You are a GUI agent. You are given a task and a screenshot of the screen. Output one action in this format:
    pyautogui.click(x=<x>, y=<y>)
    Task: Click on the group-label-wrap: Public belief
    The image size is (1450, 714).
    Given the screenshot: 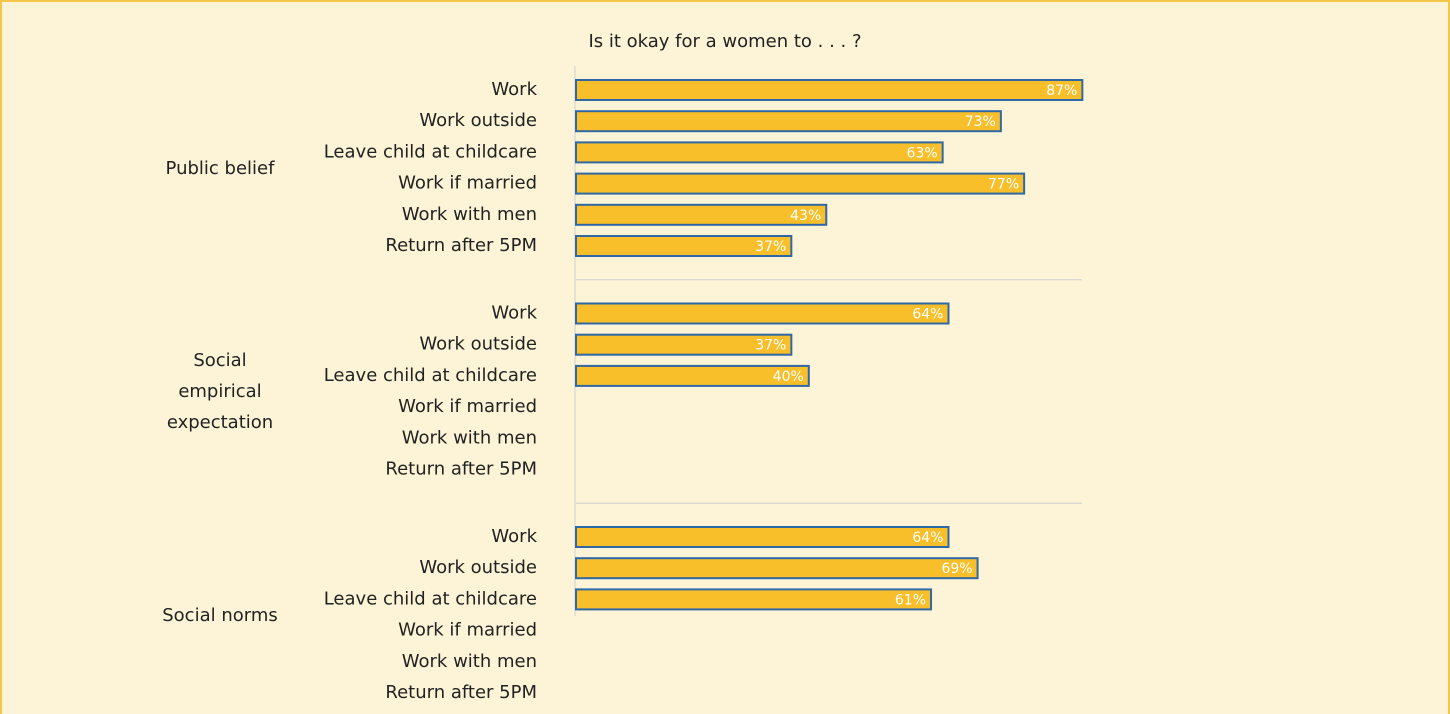 What is the action you would take?
    pyautogui.click(x=220, y=168)
    